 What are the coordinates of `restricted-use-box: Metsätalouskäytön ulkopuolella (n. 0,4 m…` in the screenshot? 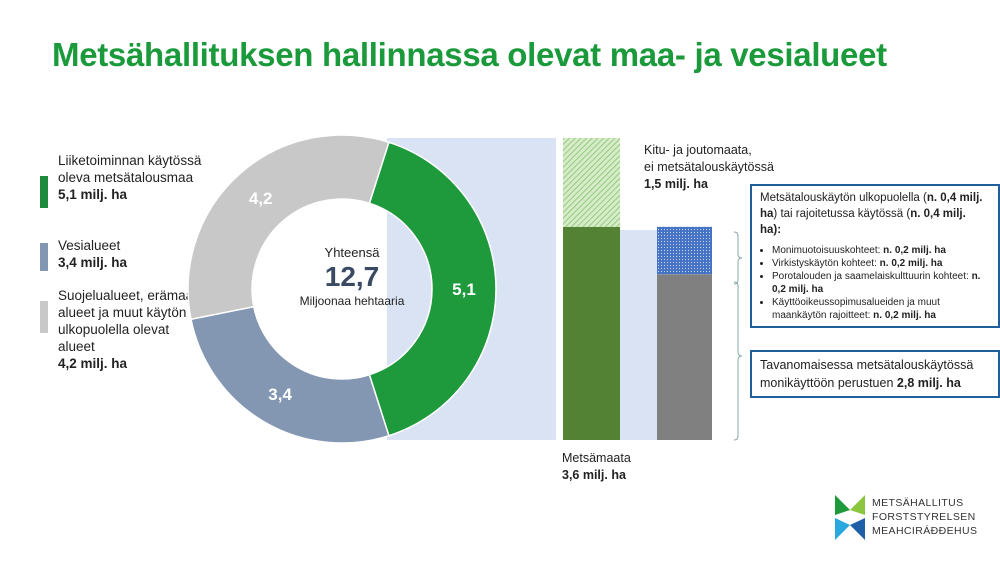 It's located at (875, 256).